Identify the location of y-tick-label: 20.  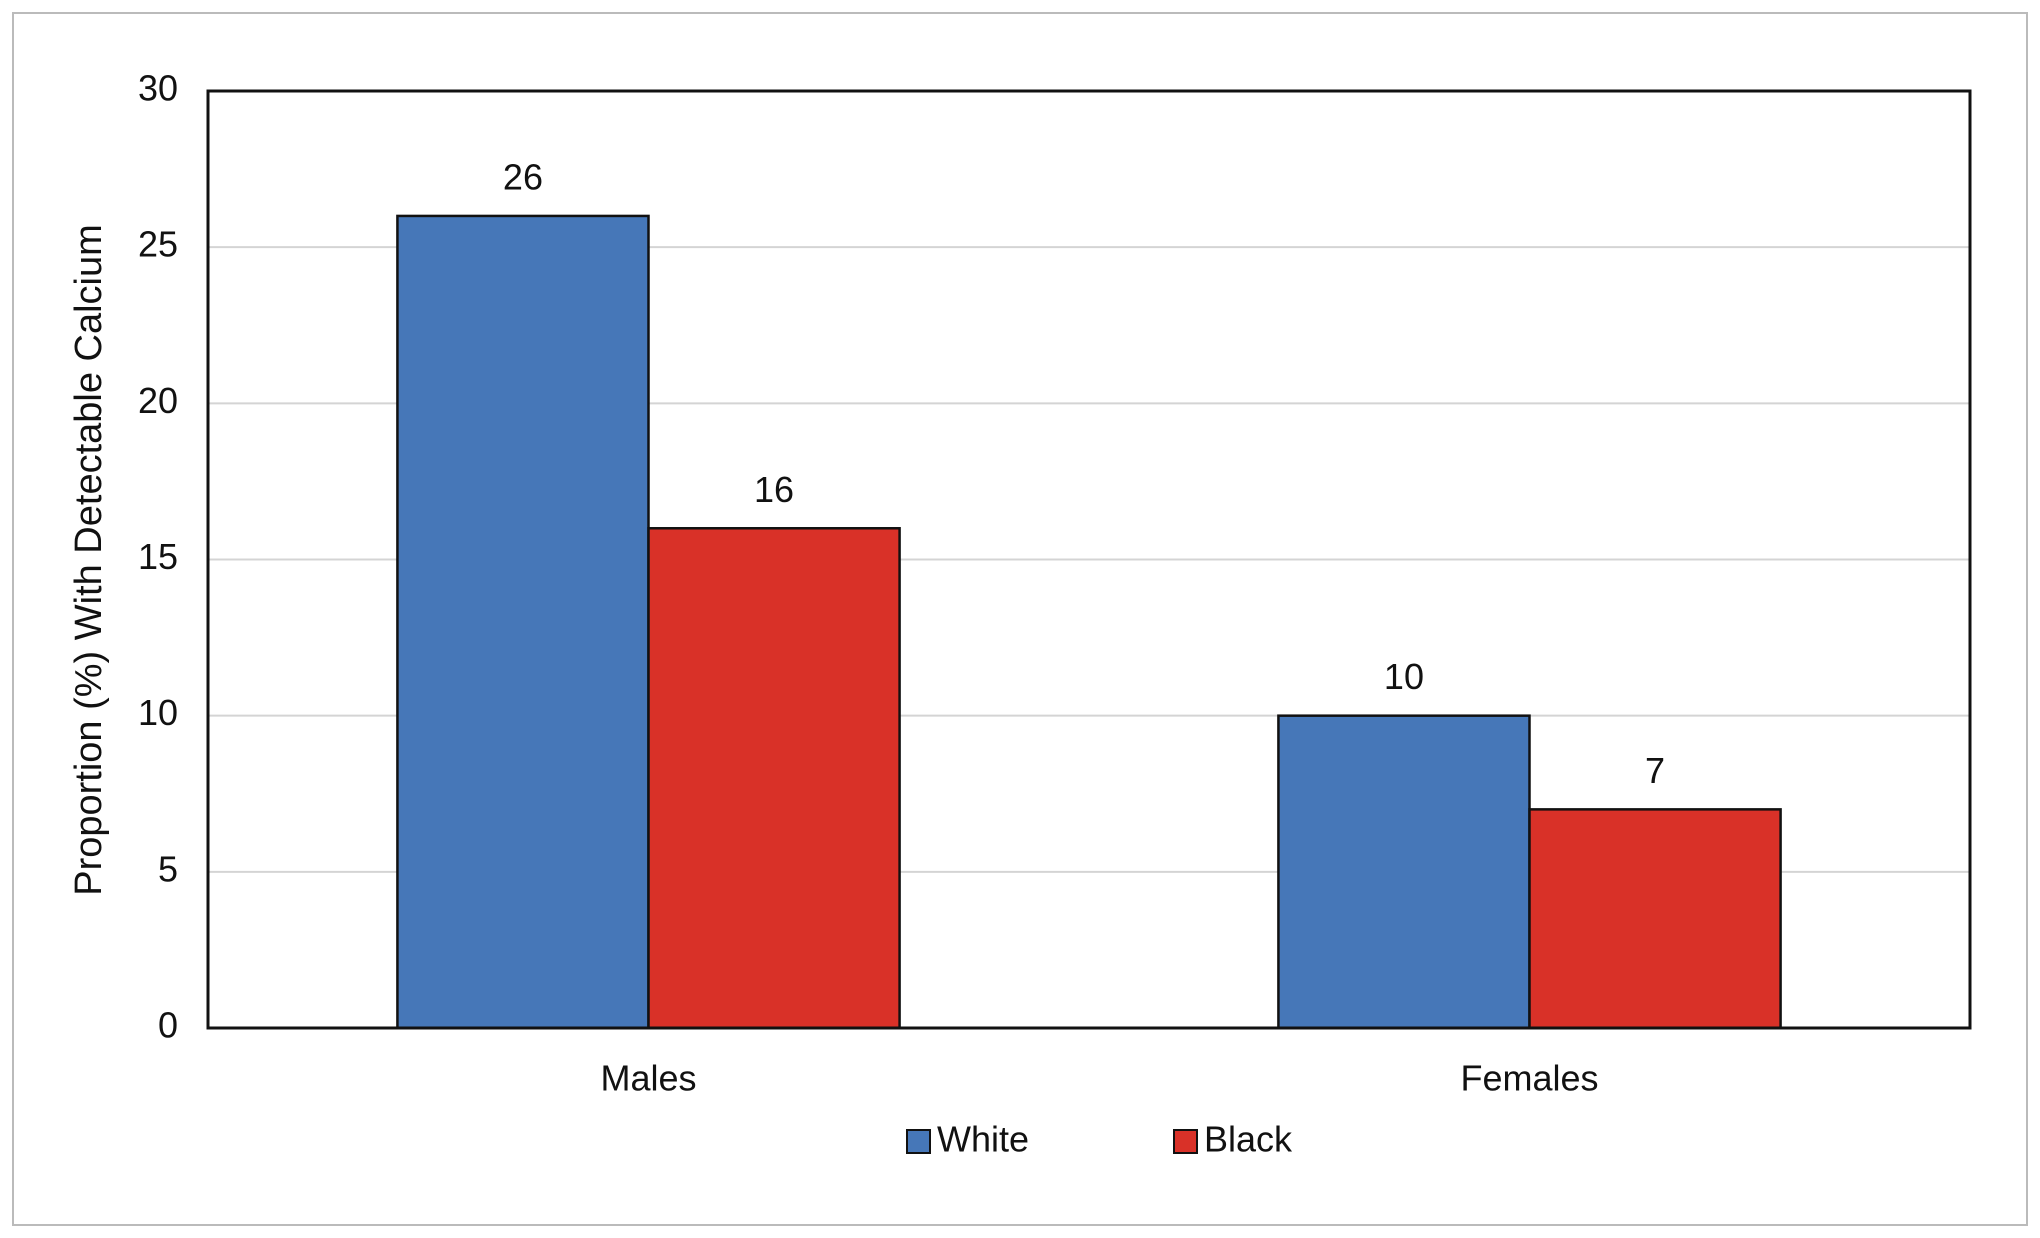
(158, 400).